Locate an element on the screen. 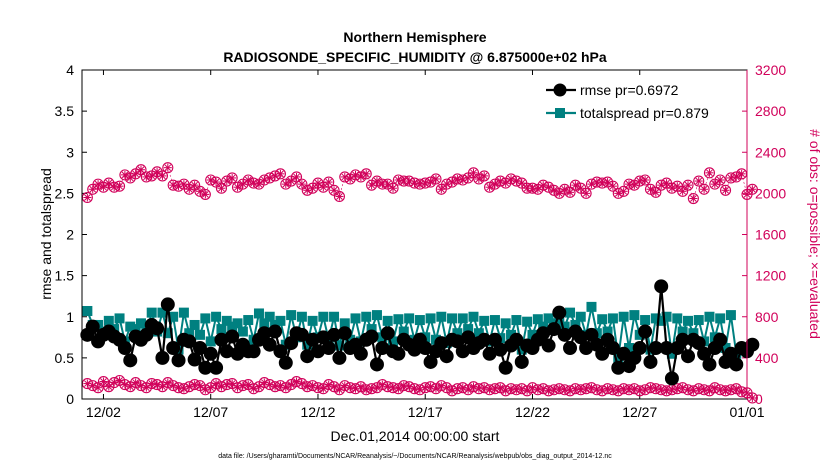 This screenshot has width=830, height=475. y-tick-label-right: 400 is located at coordinates (767, 358).